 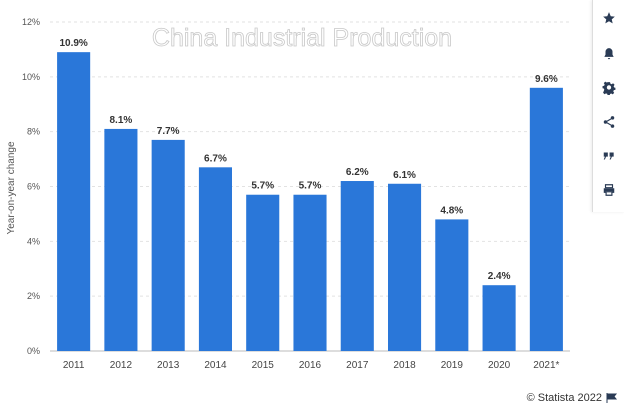 I want to click on source-credit: © Statista 2022, so click(x=572, y=398).